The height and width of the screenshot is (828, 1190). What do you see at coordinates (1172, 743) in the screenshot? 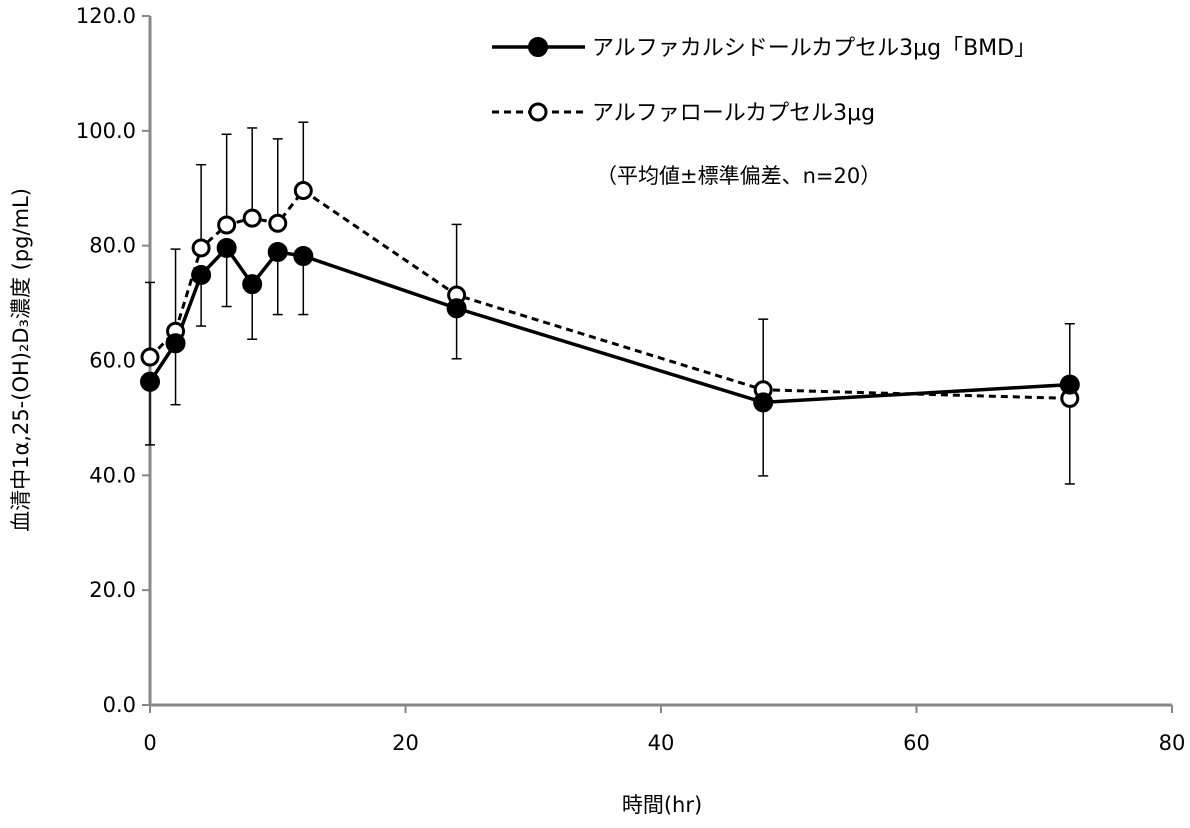
I see `x-tick-label: 80` at bounding box center [1172, 743].